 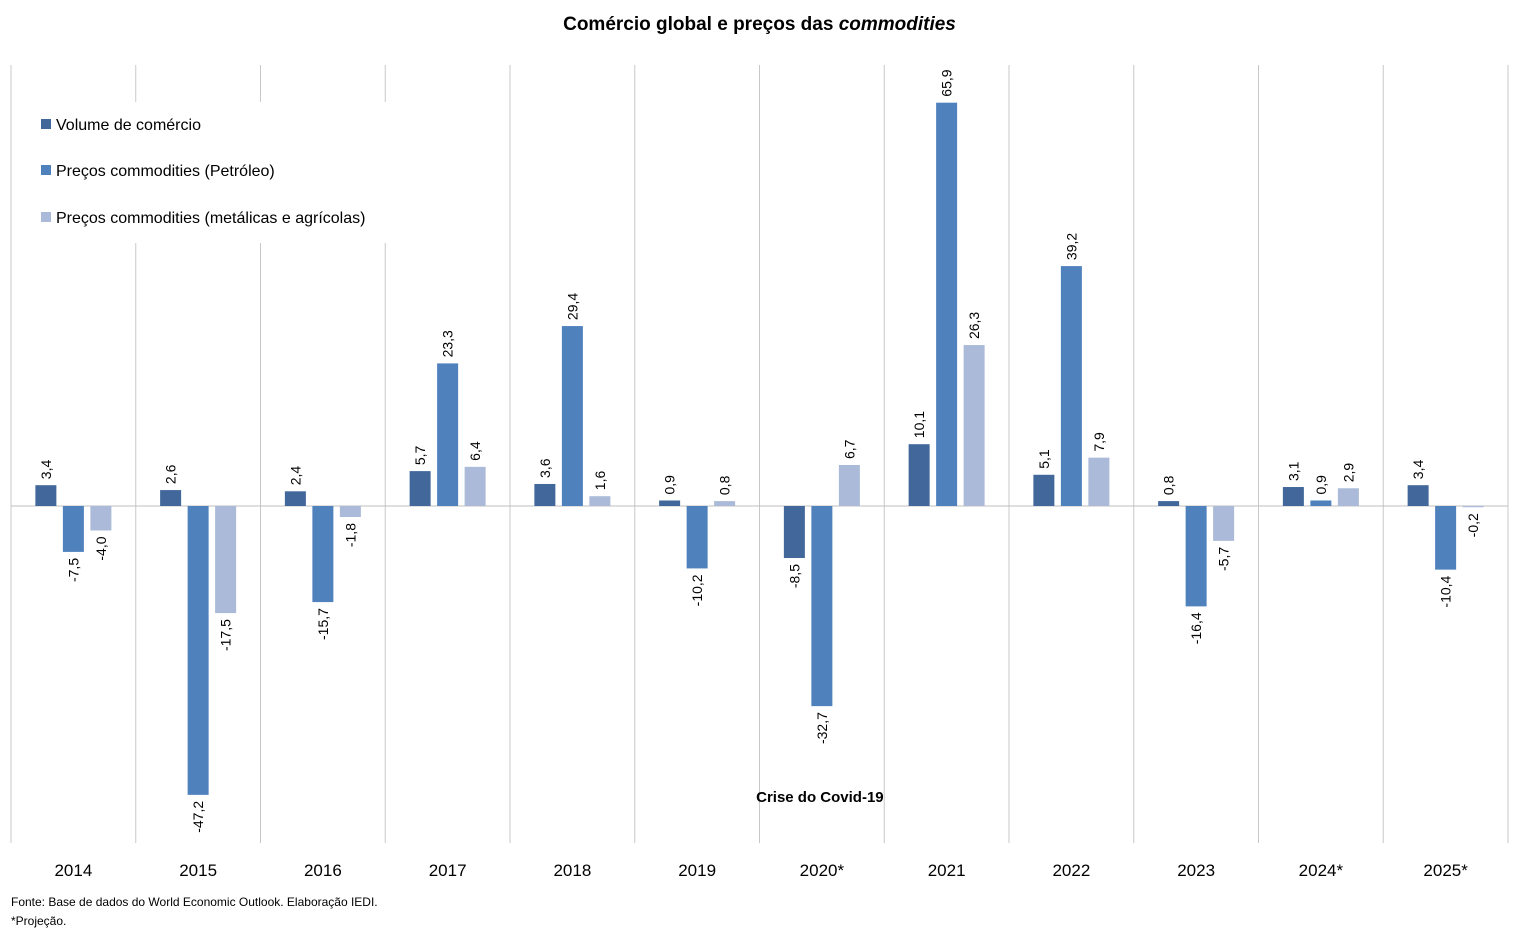 I want to click on data-label: 26,3, so click(x=974, y=325).